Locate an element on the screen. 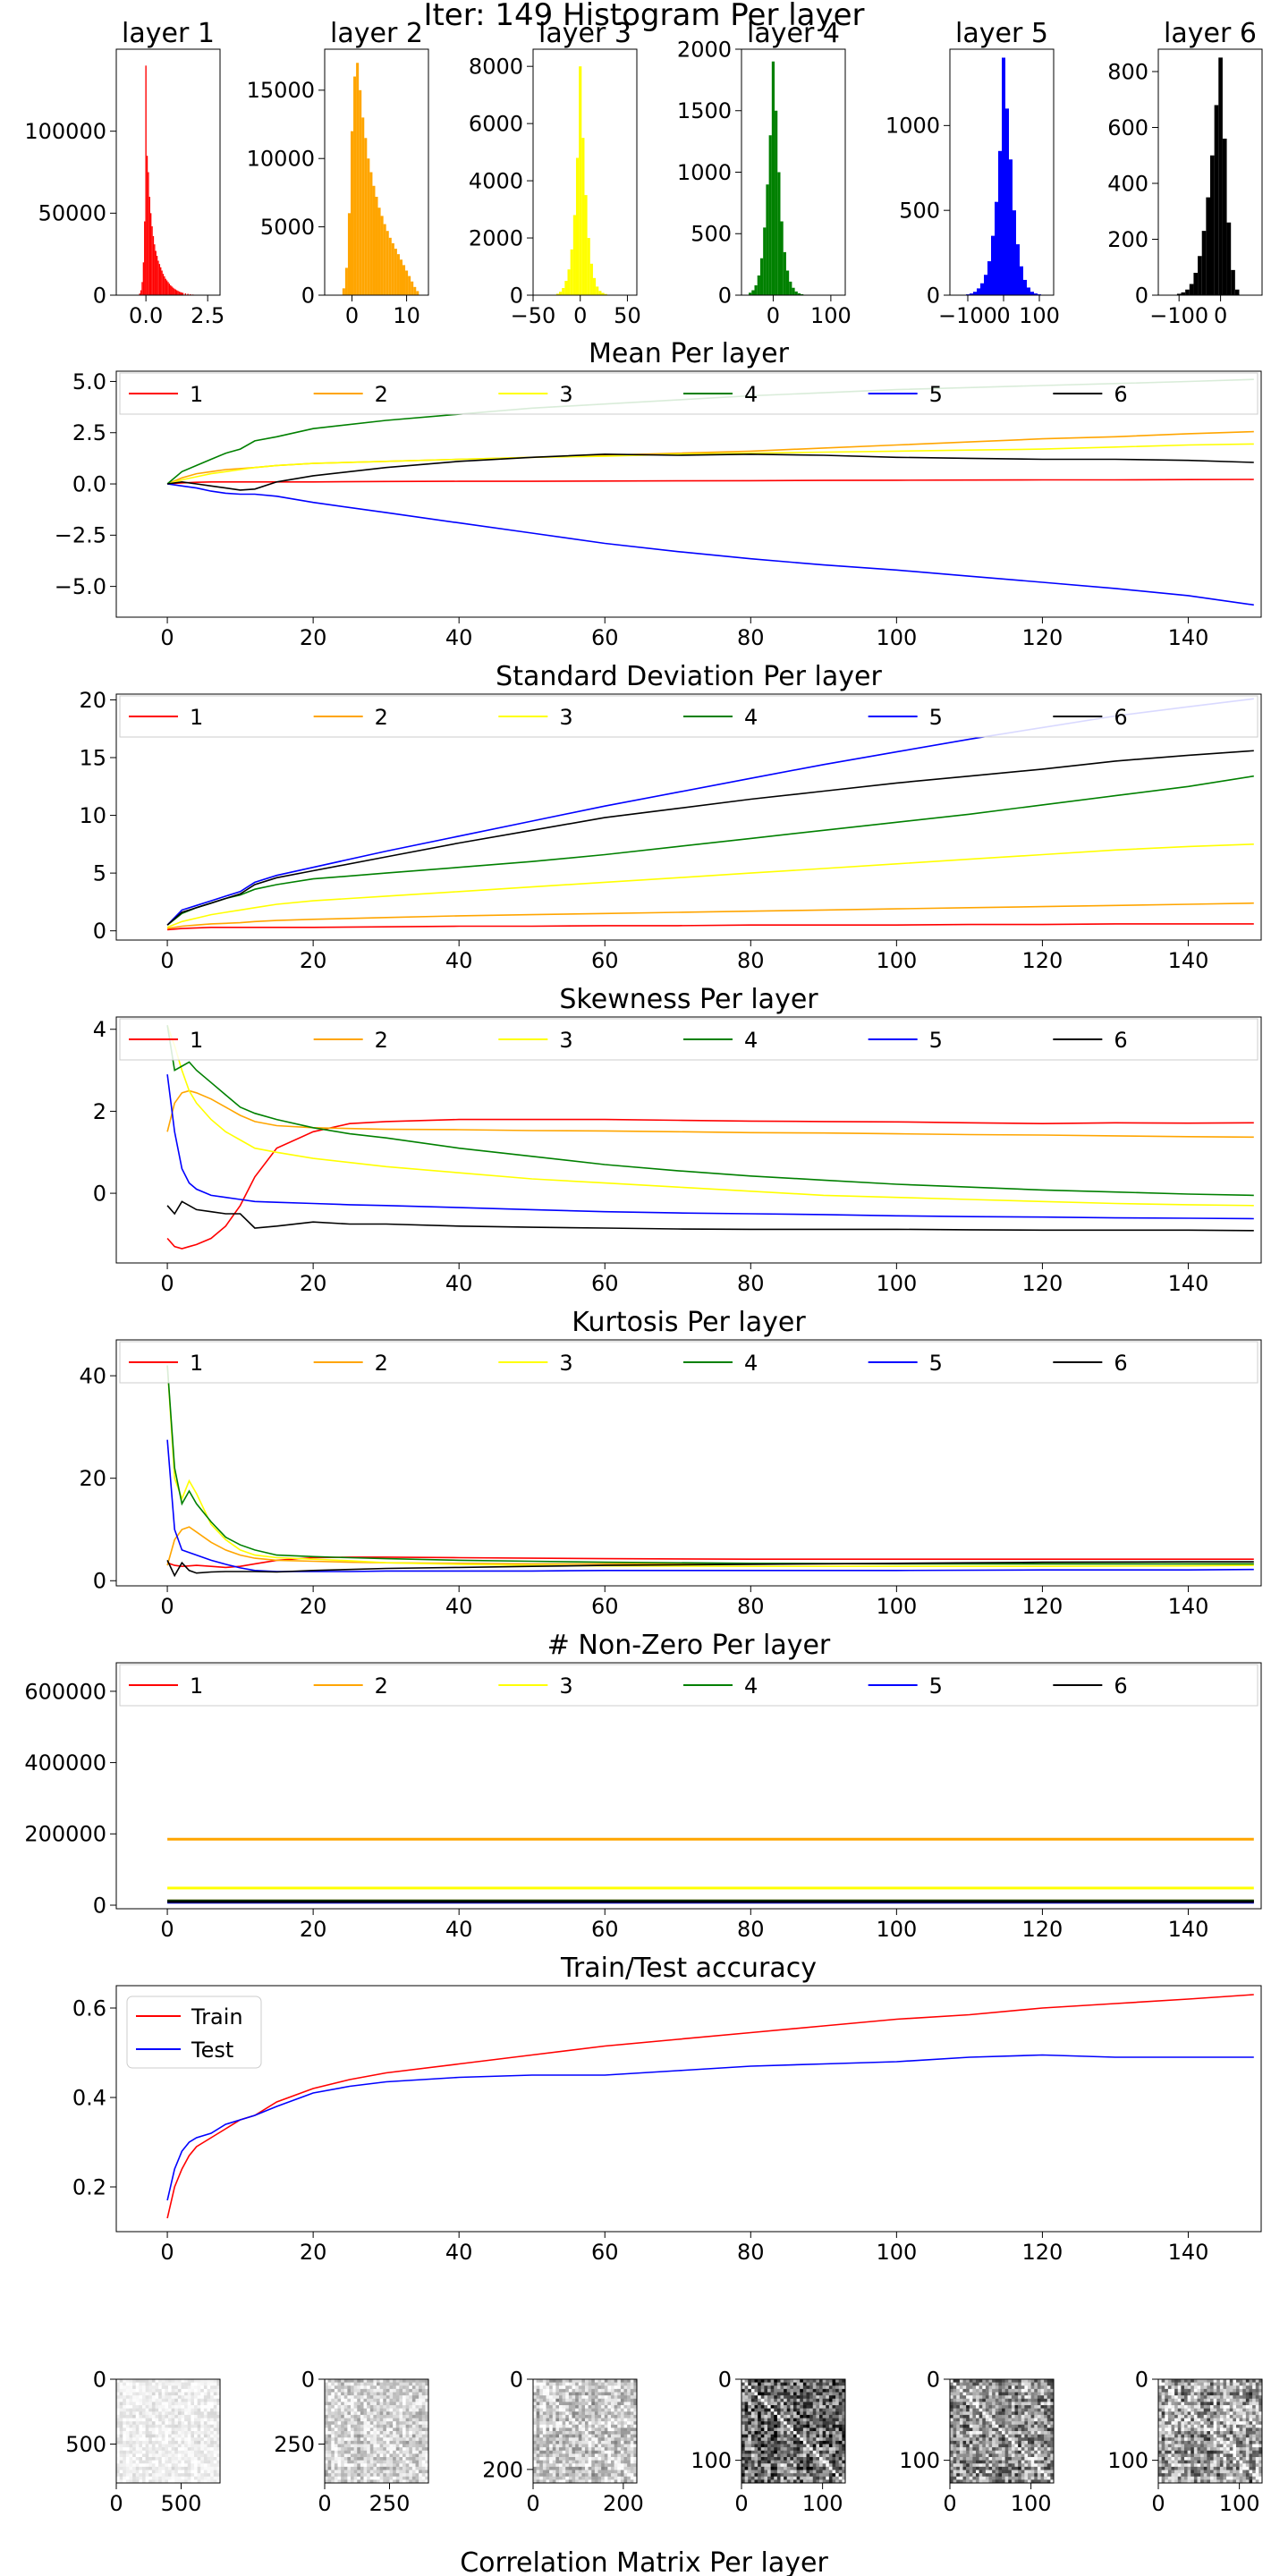 The width and height of the screenshot is (1288, 2576). legend-label: 5 is located at coordinates (936, 394).